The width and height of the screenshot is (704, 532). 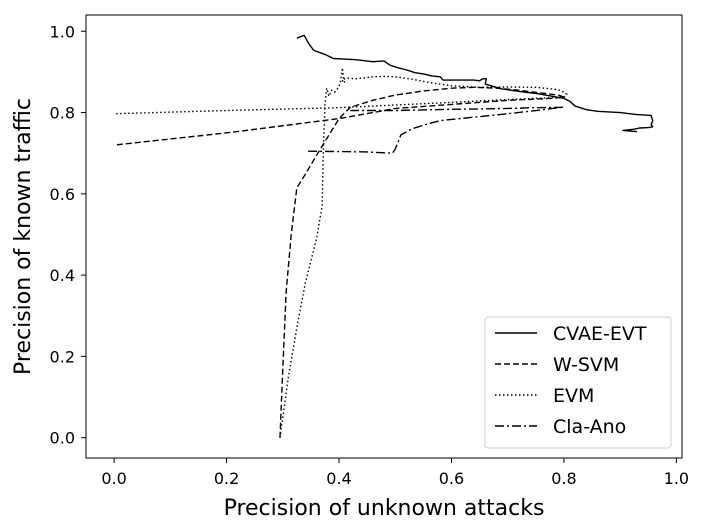 What do you see at coordinates (62, 194) in the screenshot?
I see `y-tick-label: 0.6` at bounding box center [62, 194].